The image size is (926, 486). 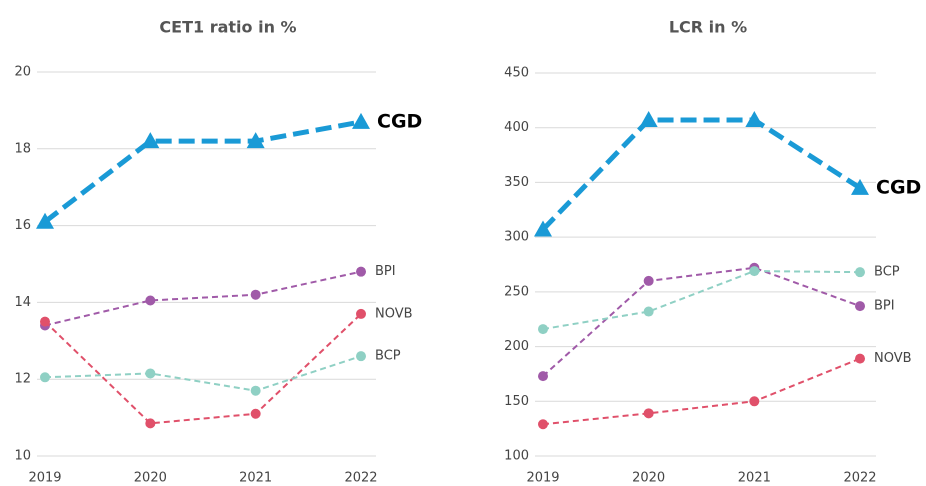 I want to click on y-tick-label: 100, so click(x=516, y=456).